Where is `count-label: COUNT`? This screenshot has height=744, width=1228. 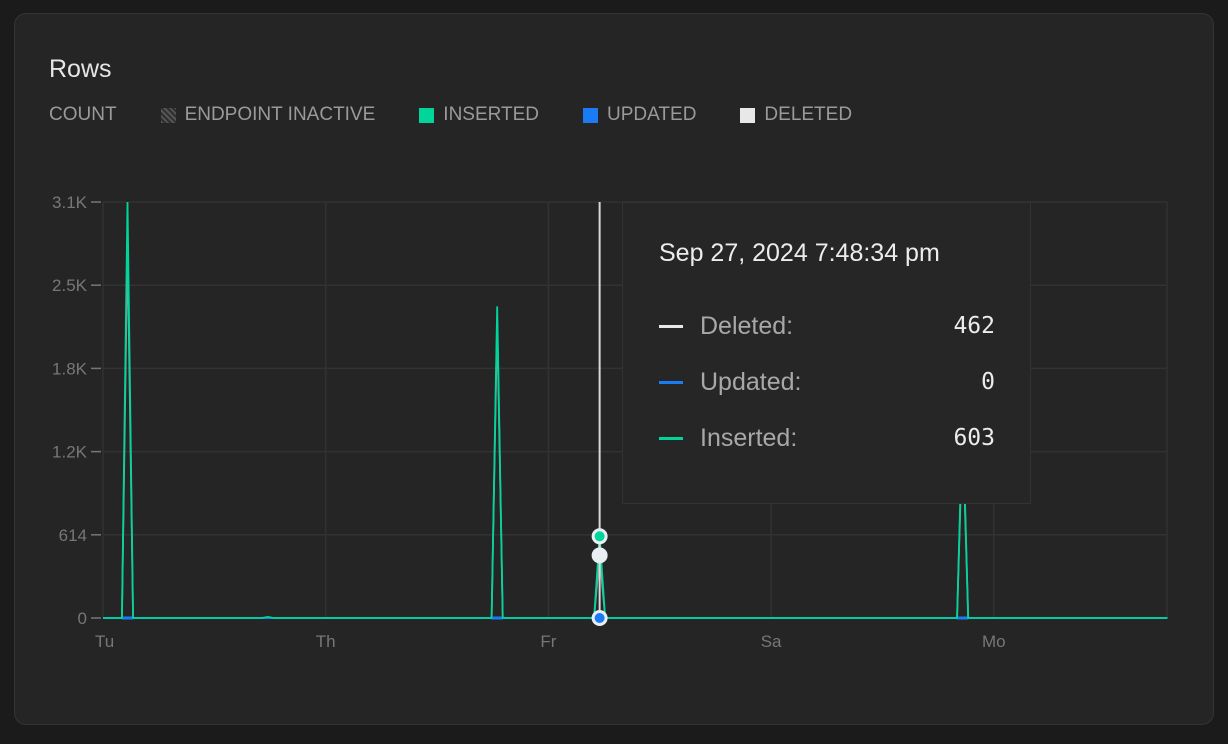 count-label: COUNT is located at coordinates (83, 114).